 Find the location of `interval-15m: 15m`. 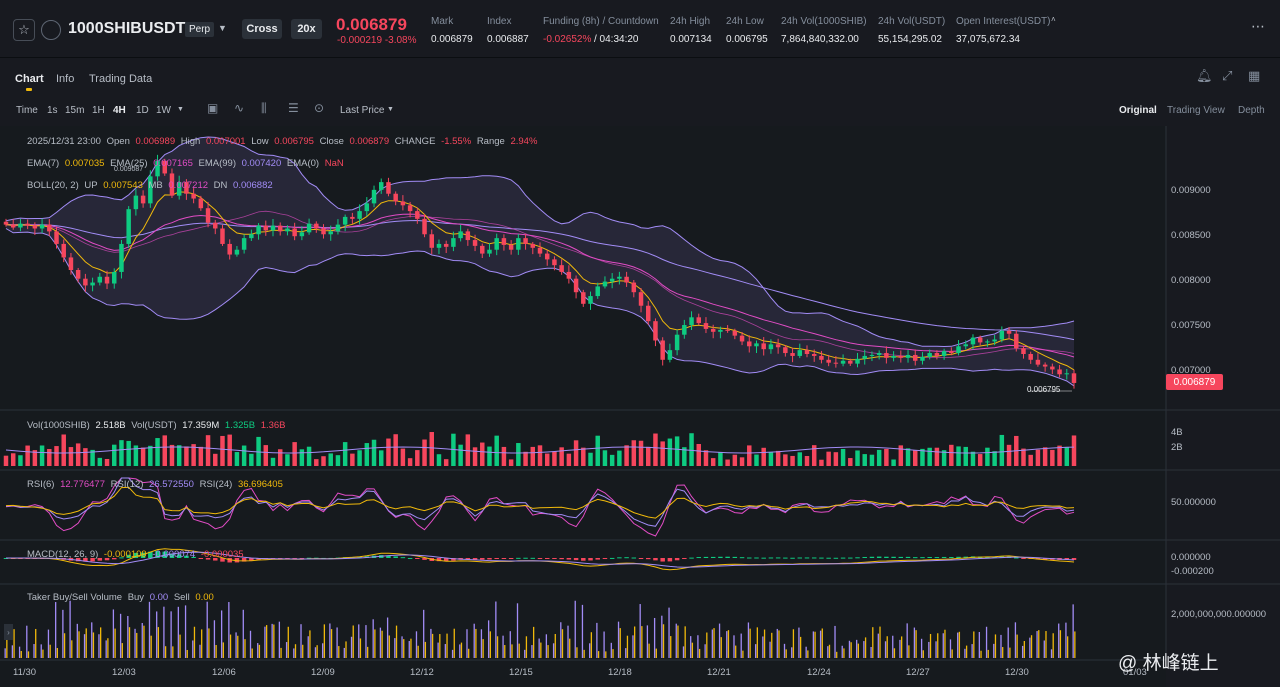

interval-15m: 15m is located at coordinates (75, 110).